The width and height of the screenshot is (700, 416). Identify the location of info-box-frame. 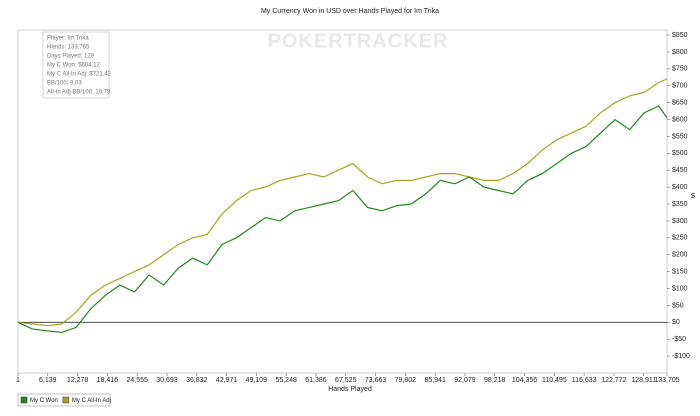
(76, 65).